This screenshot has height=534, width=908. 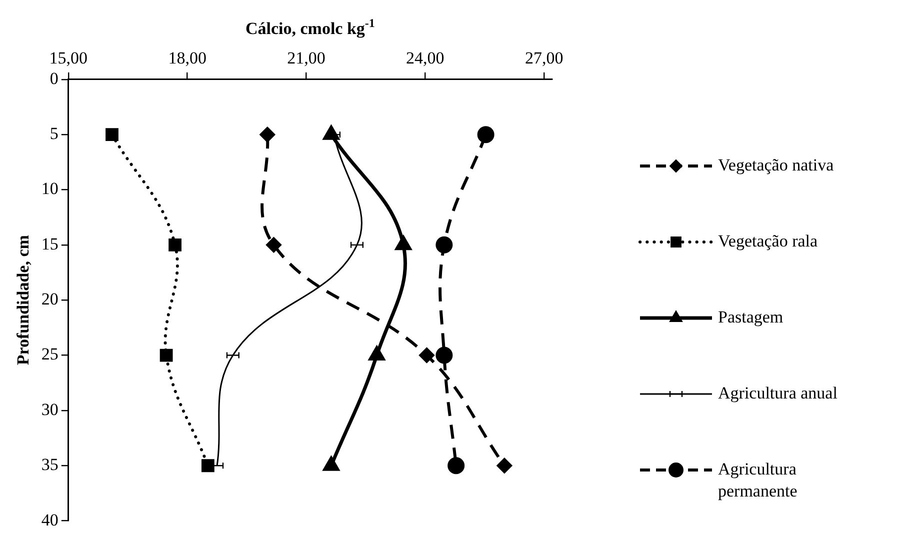 I want to click on legend-label: Agricultura anual, so click(x=778, y=392).